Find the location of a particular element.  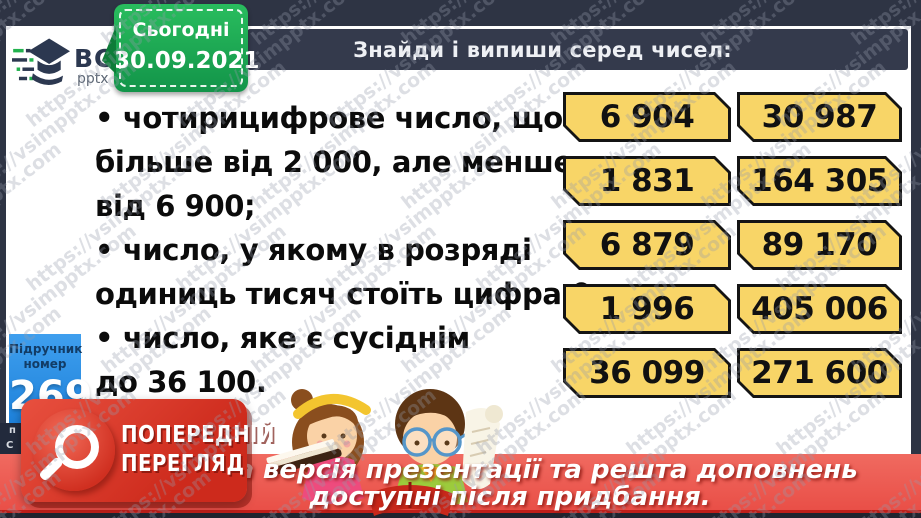

date-badge: Сьогодні 30.09.2021 is located at coordinates (181, 48).